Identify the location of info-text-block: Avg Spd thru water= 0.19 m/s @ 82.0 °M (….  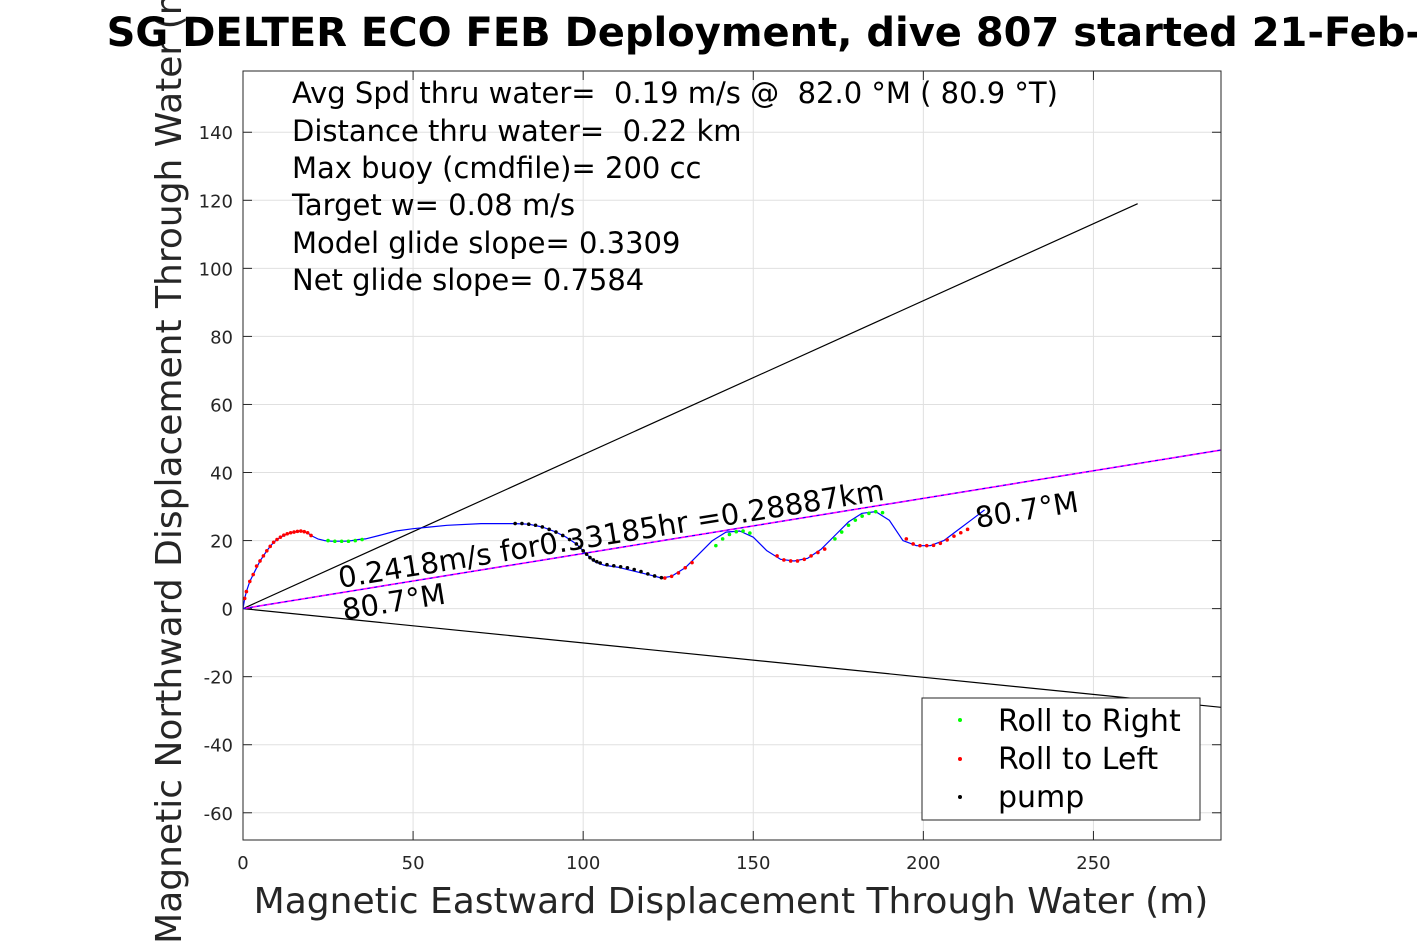
(674, 186).